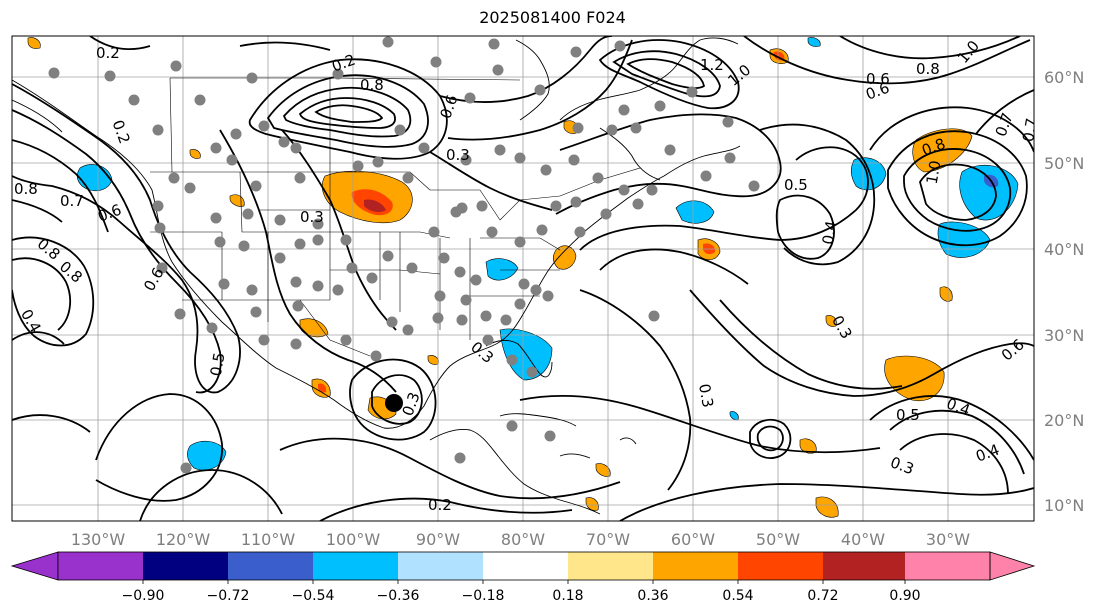  I want to click on storm-center-marker, so click(394, 403).